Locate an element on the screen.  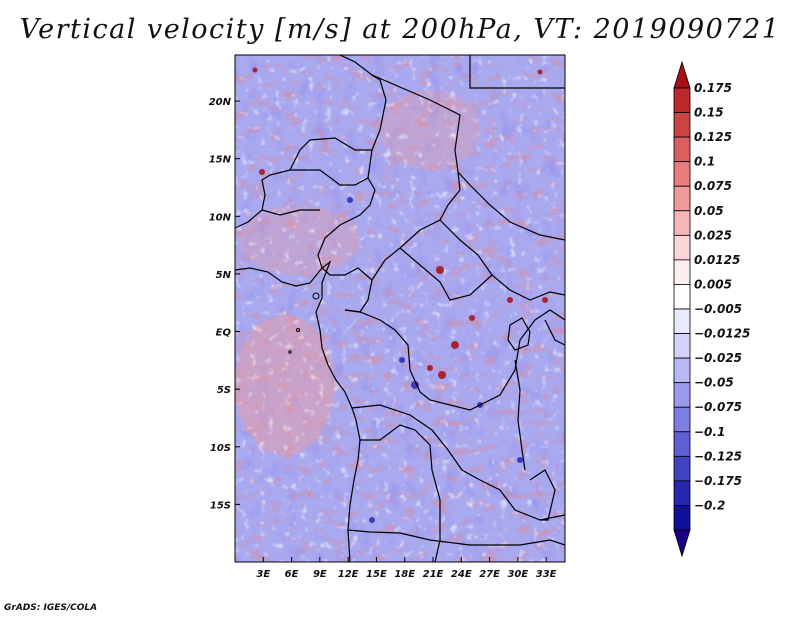
colorbar-label: −0.05 is located at coordinates (714, 383).